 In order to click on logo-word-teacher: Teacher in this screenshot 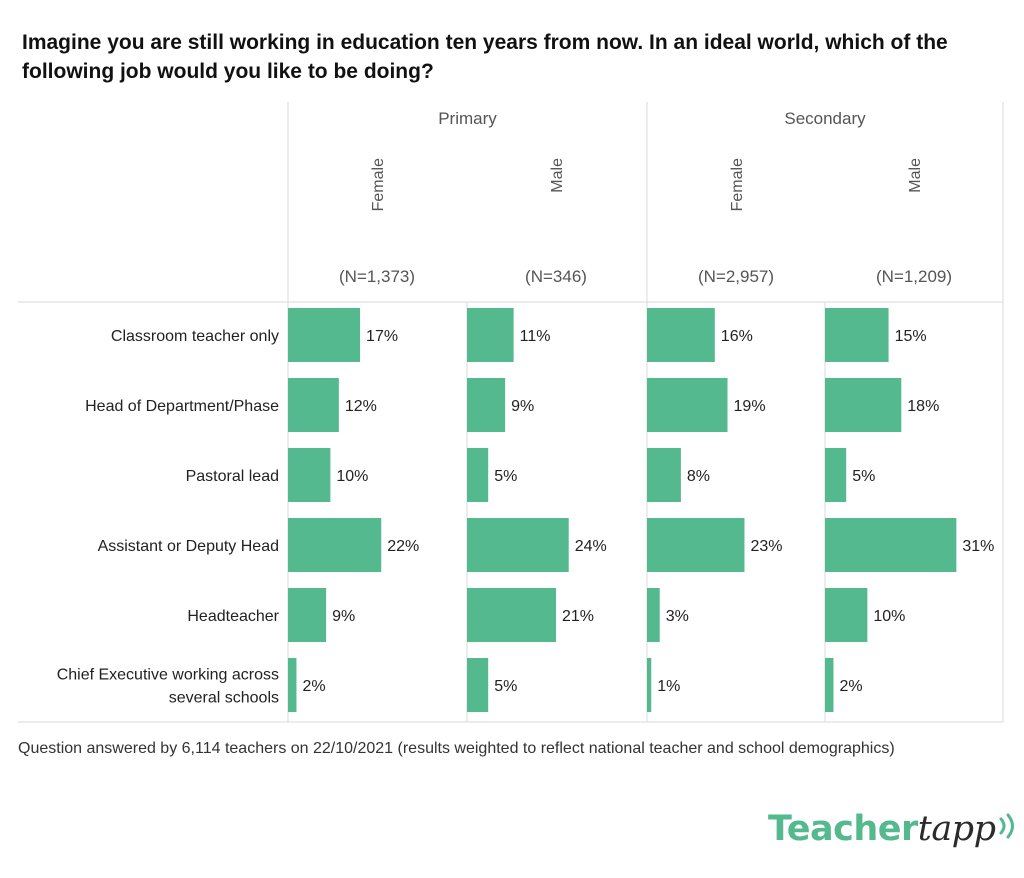, I will do `click(843, 829)`.